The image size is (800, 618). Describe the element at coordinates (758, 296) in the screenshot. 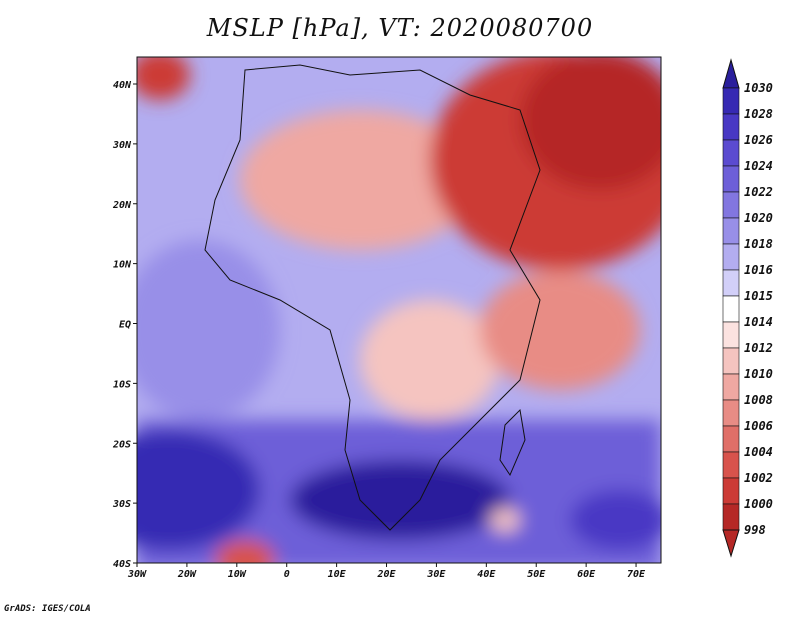

I see `colorbar-label: 1015` at that location.